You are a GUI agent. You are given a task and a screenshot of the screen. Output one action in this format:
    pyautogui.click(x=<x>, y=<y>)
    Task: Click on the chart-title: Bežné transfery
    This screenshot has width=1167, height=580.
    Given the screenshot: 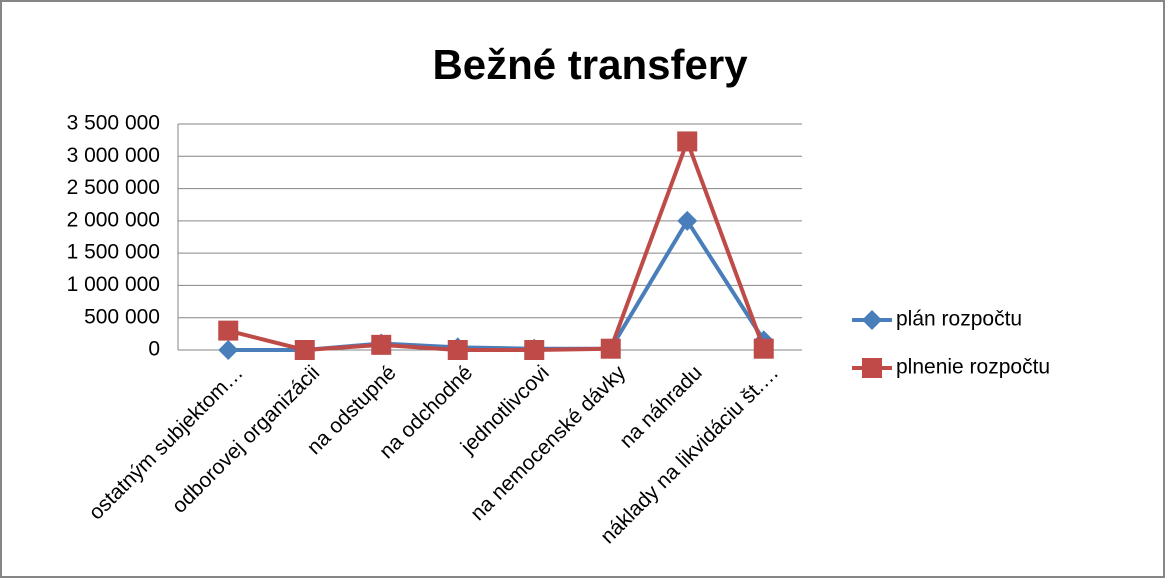 What is the action you would take?
    pyautogui.click(x=590, y=64)
    